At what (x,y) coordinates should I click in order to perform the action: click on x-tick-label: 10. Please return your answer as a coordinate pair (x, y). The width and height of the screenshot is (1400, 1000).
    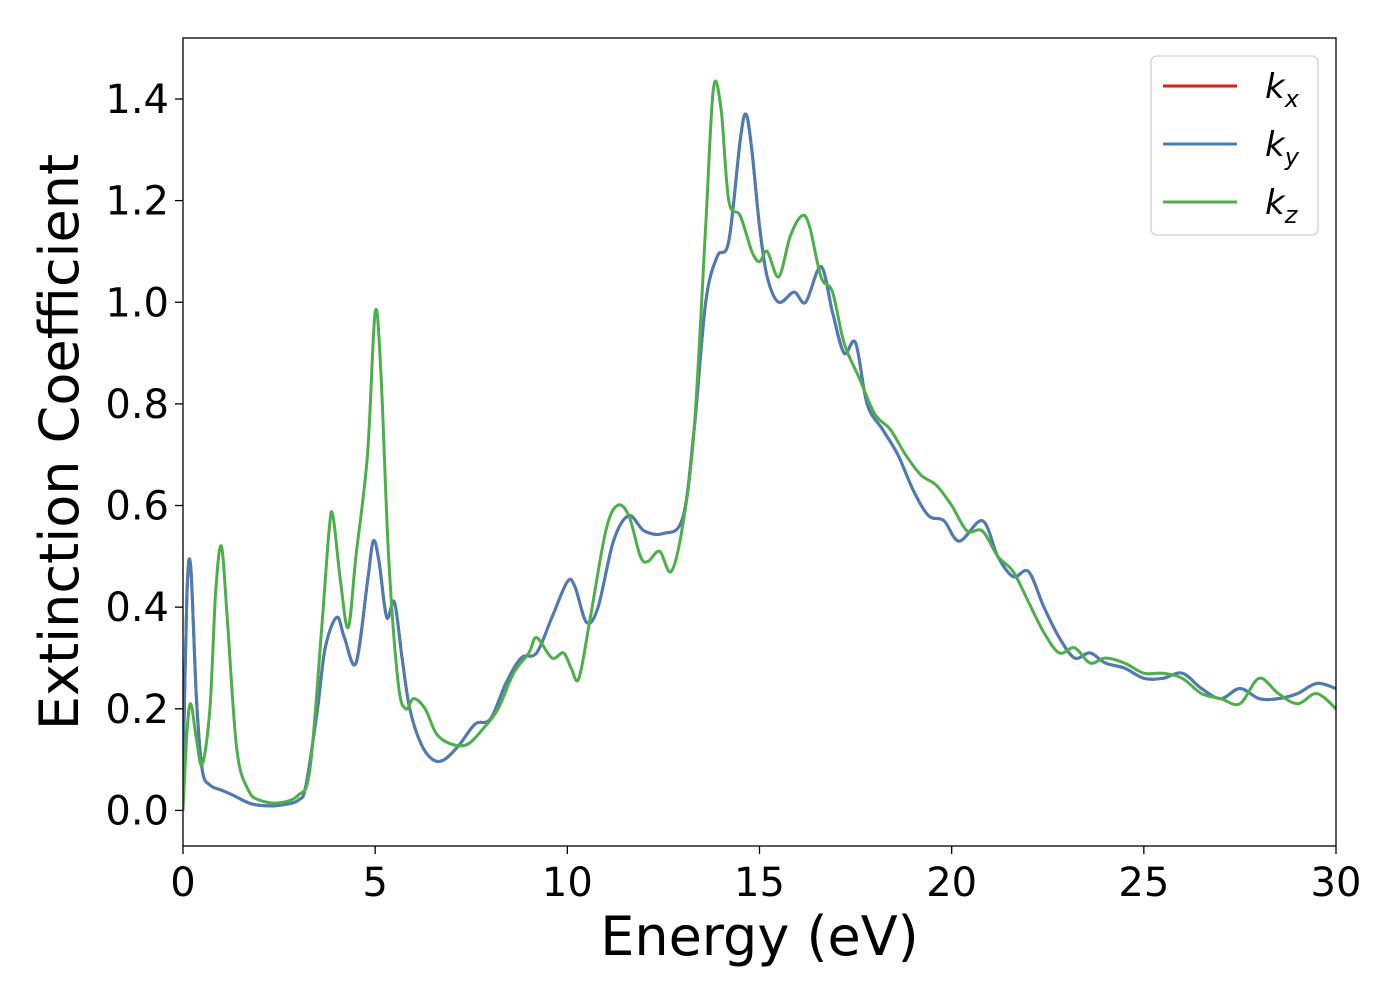
    Looking at the image, I should click on (567, 883).